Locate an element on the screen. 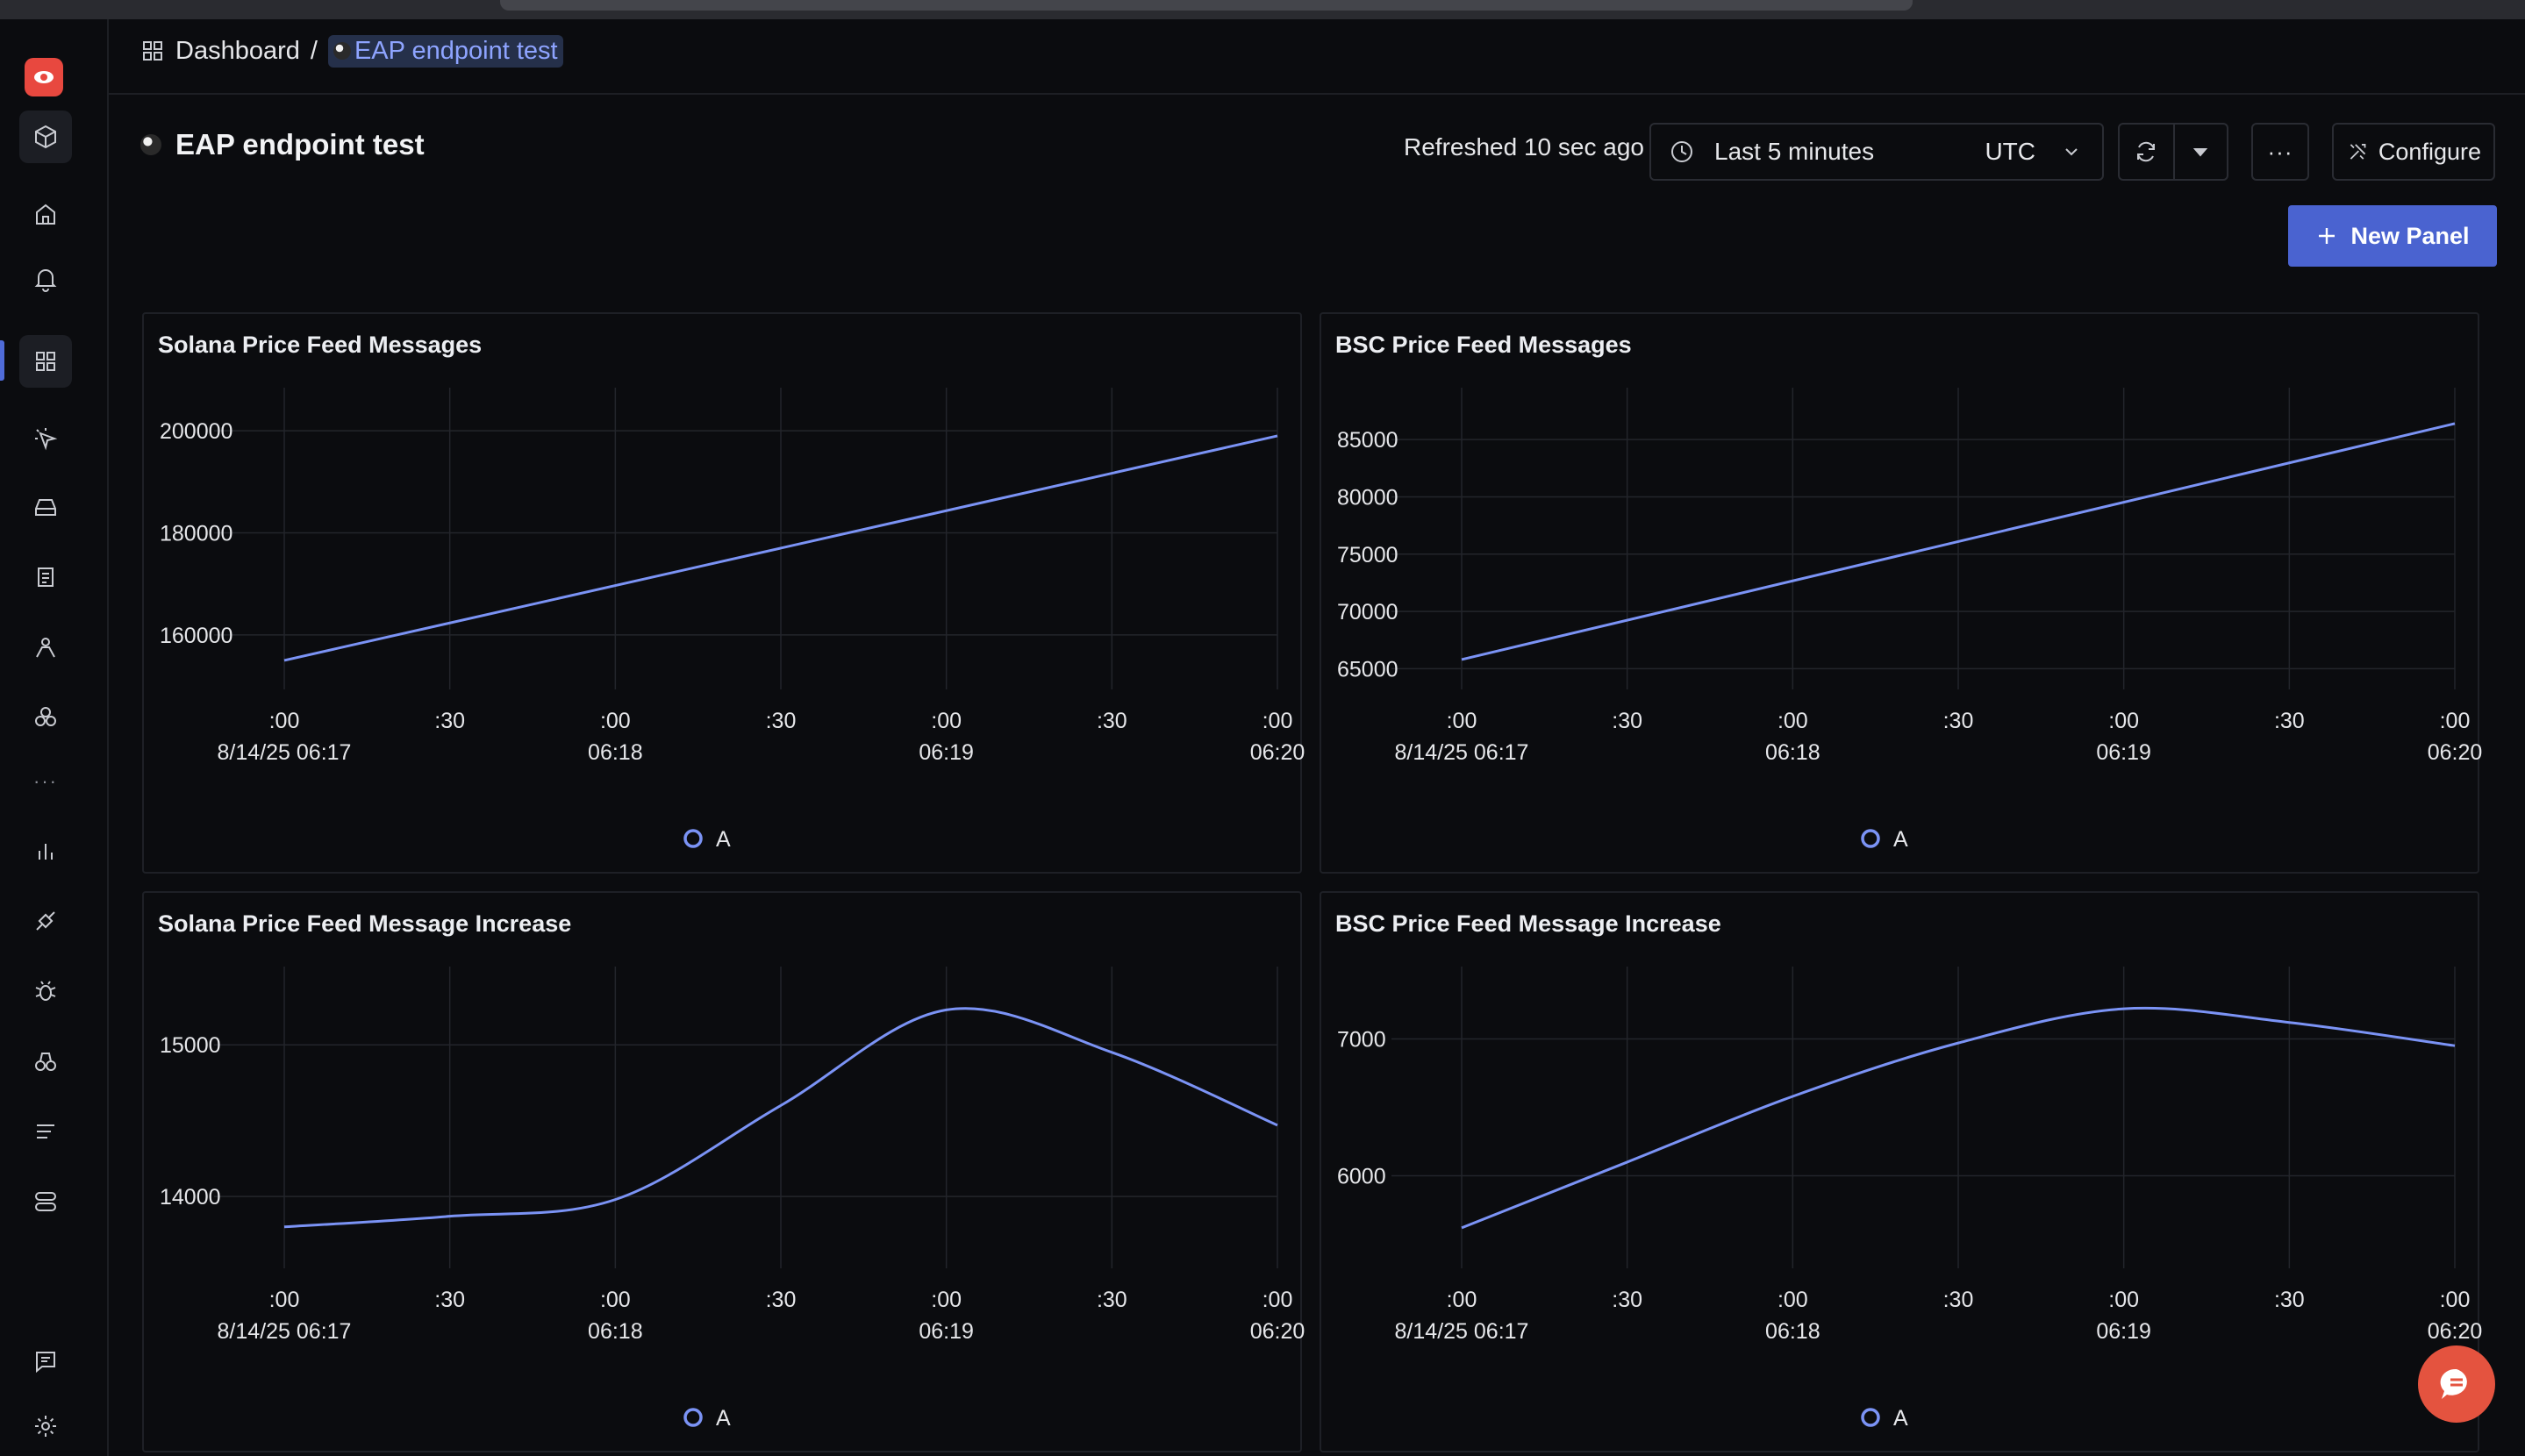  y-tick-label: 6000 is located at coordinates (1361, 1177).